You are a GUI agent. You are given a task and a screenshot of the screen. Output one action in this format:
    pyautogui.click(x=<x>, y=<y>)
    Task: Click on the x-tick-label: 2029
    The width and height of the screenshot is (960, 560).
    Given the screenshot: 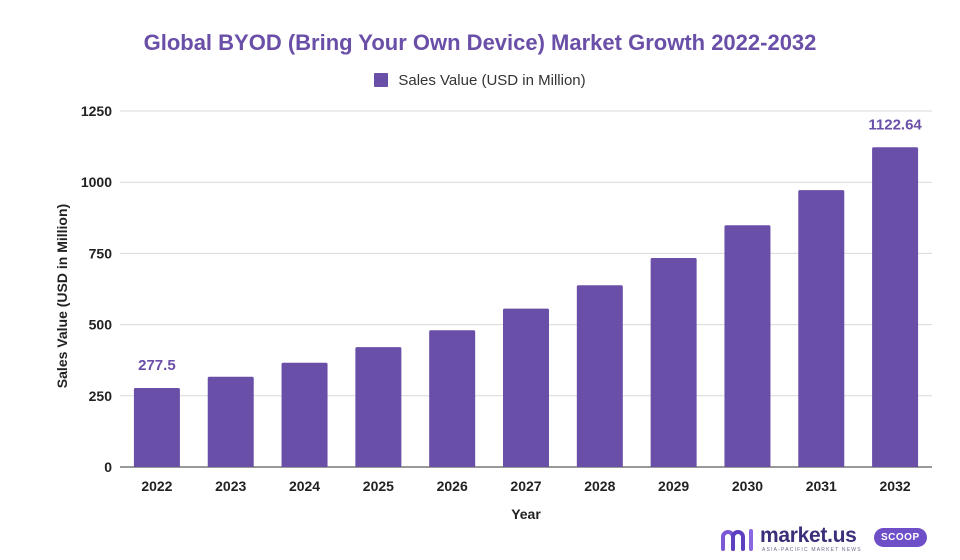 What is the action you would take?
    pyautogui.click(x=673, y=486)
    